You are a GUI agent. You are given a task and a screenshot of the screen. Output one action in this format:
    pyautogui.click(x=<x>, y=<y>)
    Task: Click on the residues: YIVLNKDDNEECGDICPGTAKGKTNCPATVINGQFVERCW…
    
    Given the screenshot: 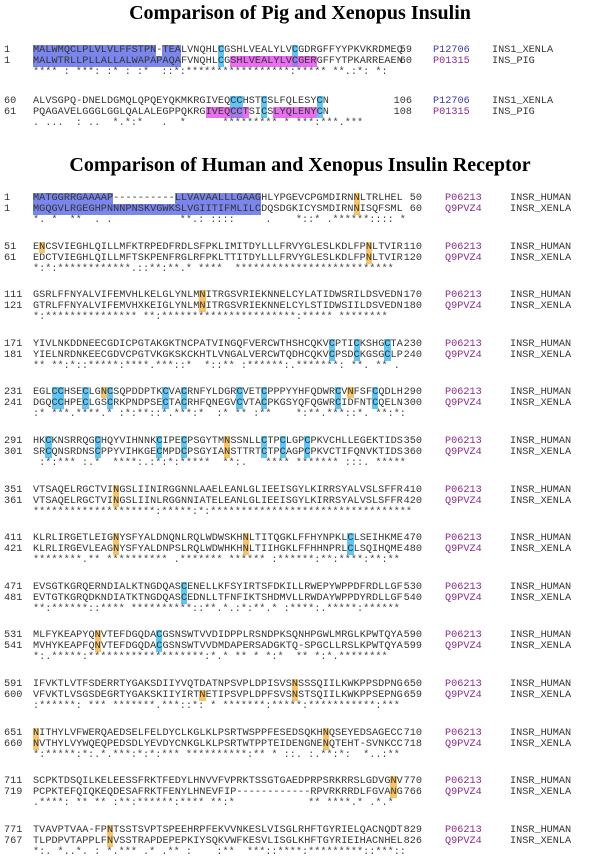 What is the action you would take?
    pyautogui.click(x=181, y=344)
    